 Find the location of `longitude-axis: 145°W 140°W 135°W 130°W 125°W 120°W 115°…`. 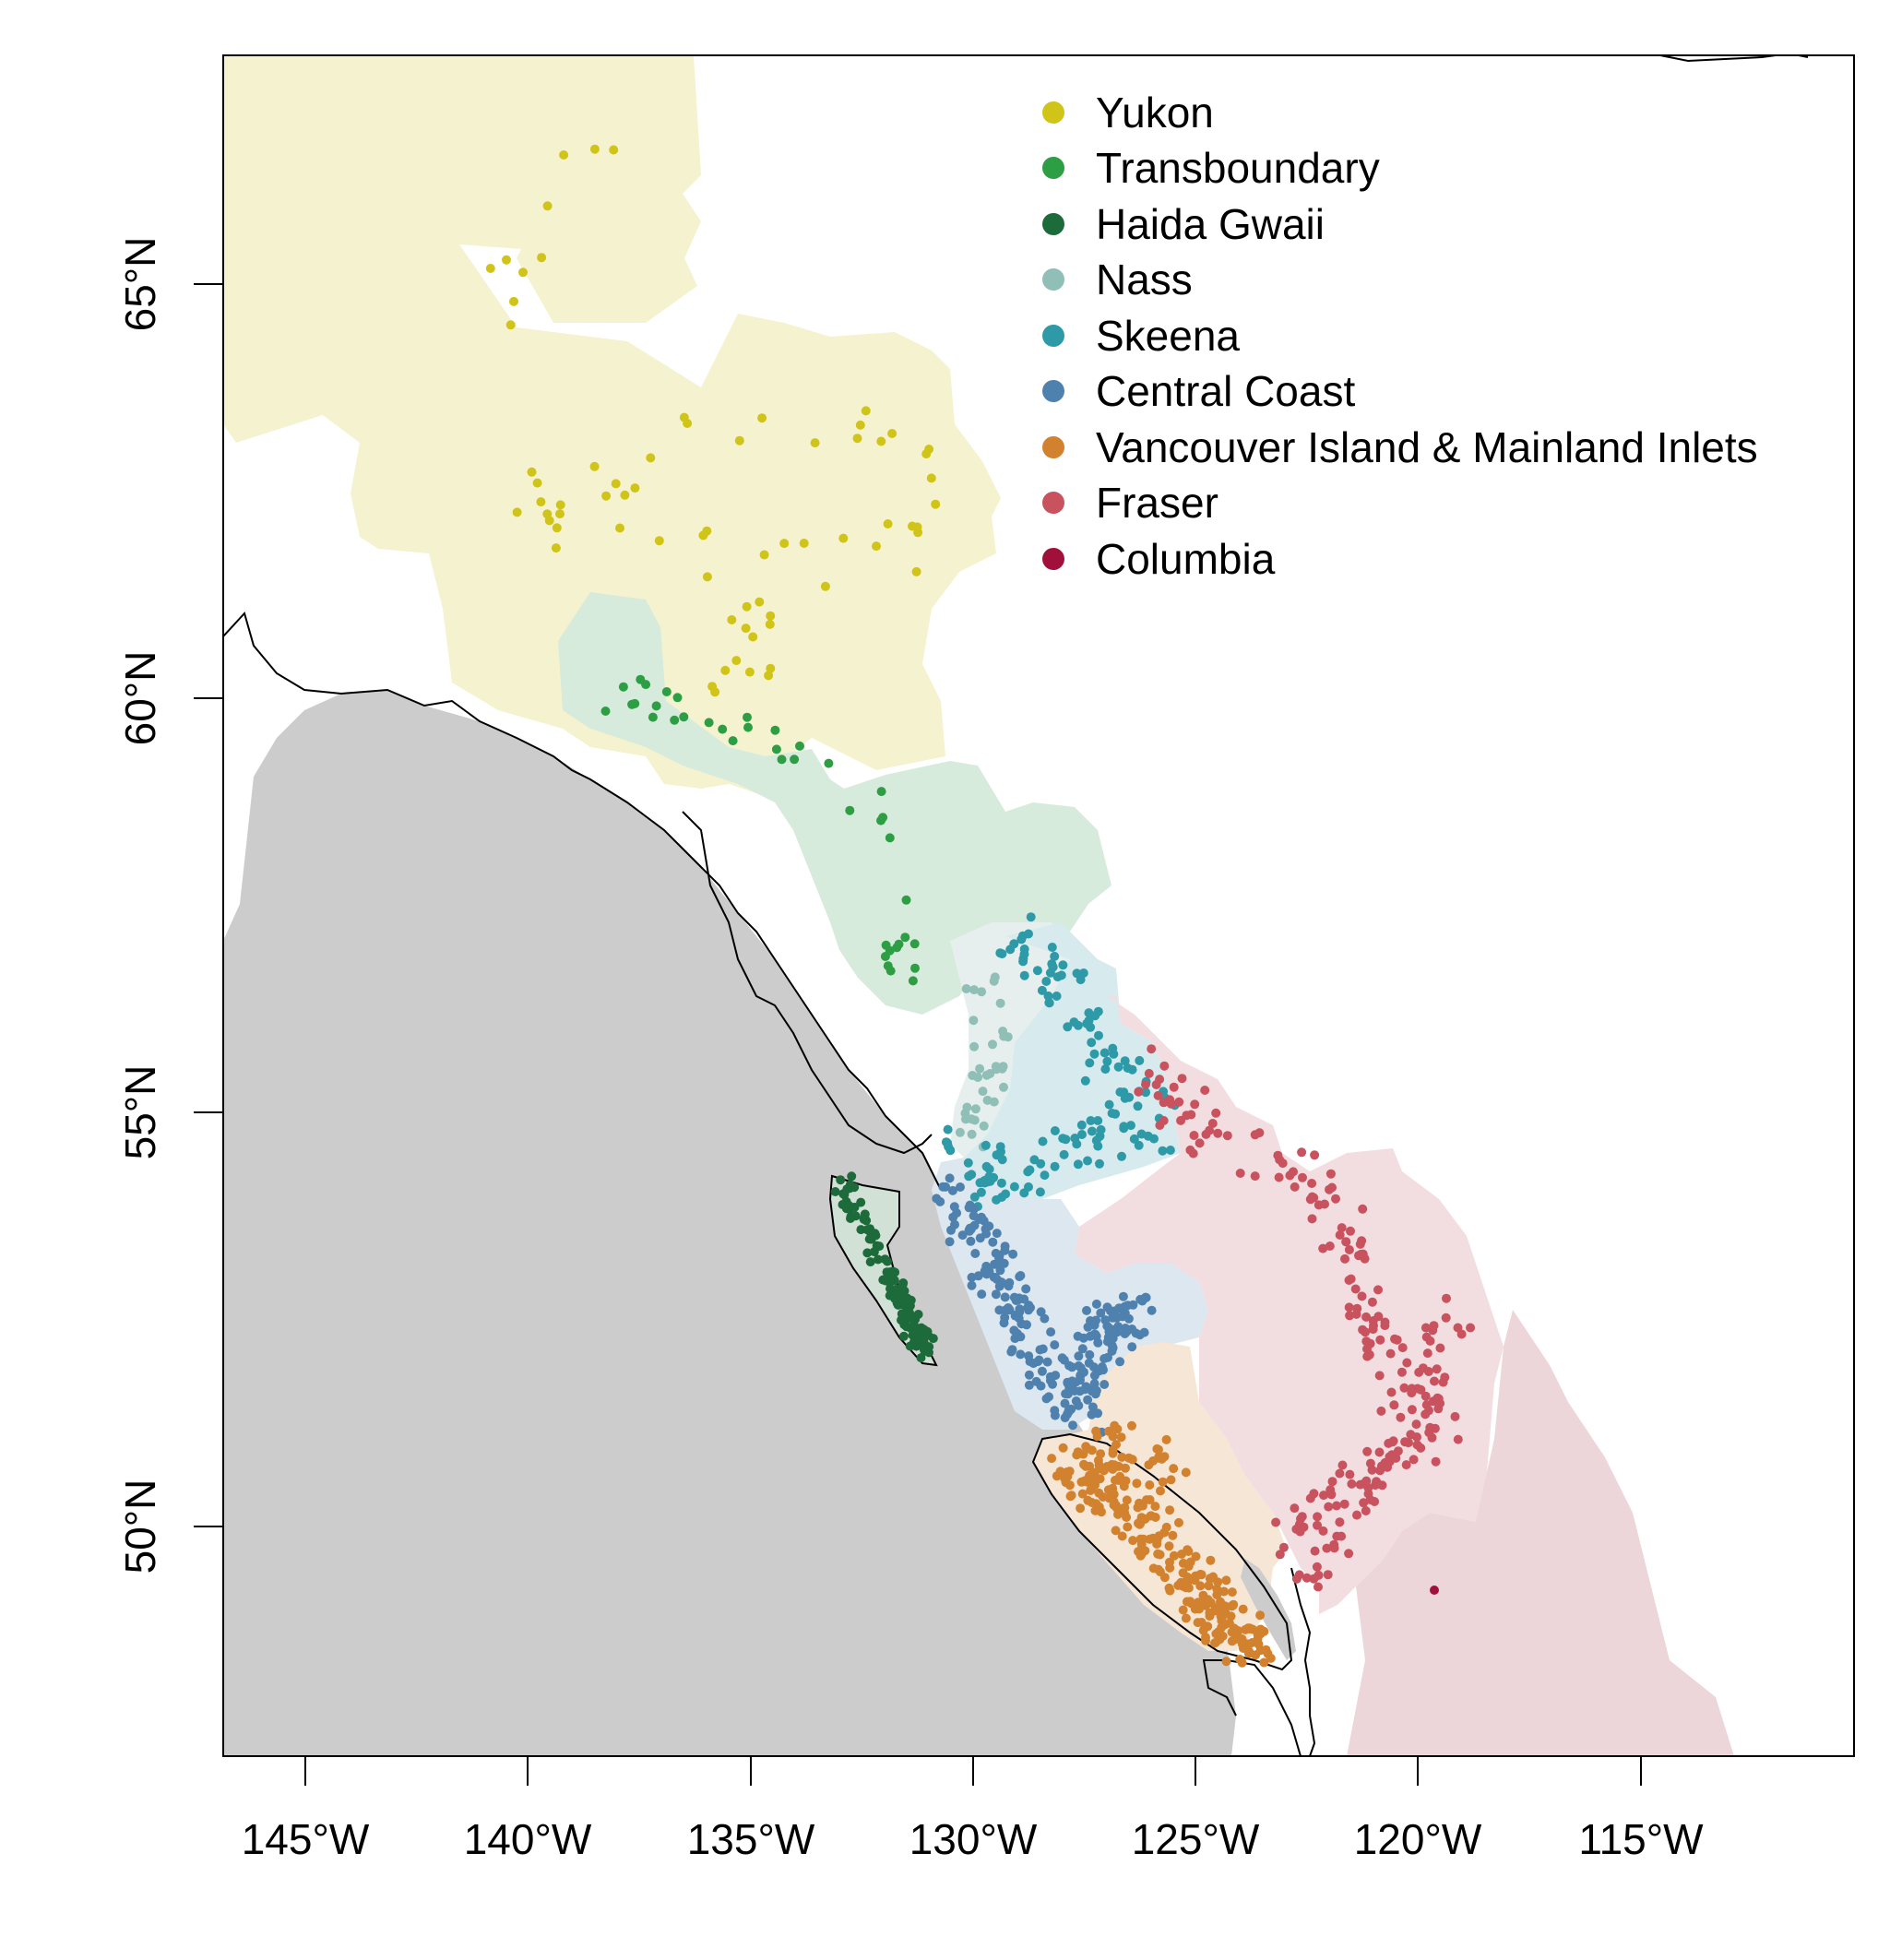

longitude-axis: 145°W 140°W 135°W 130°W 125°W 120°W 115°… is located at coordinates (973, 1809).